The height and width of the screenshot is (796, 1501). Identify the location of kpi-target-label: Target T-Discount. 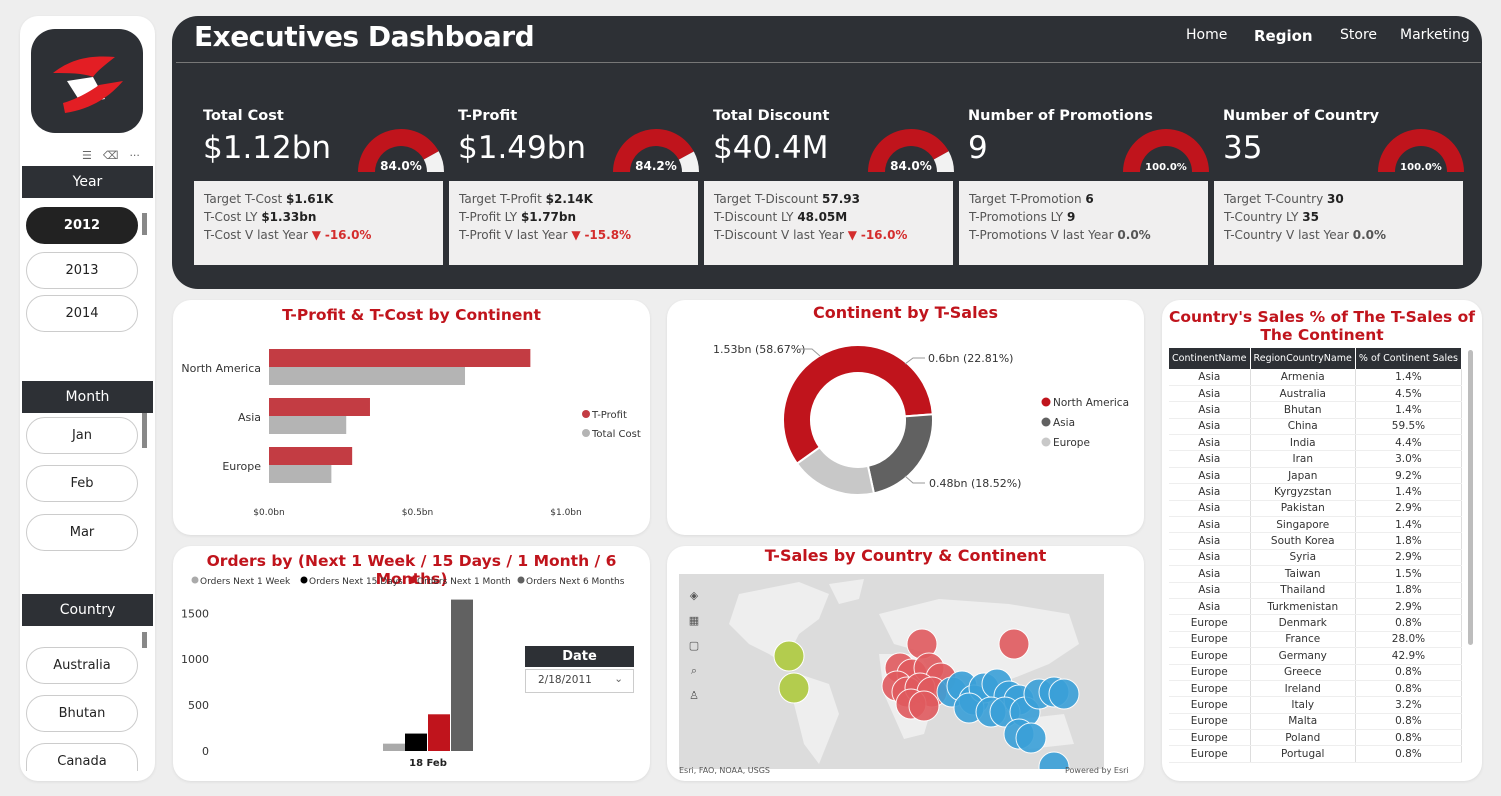
(766, 199).